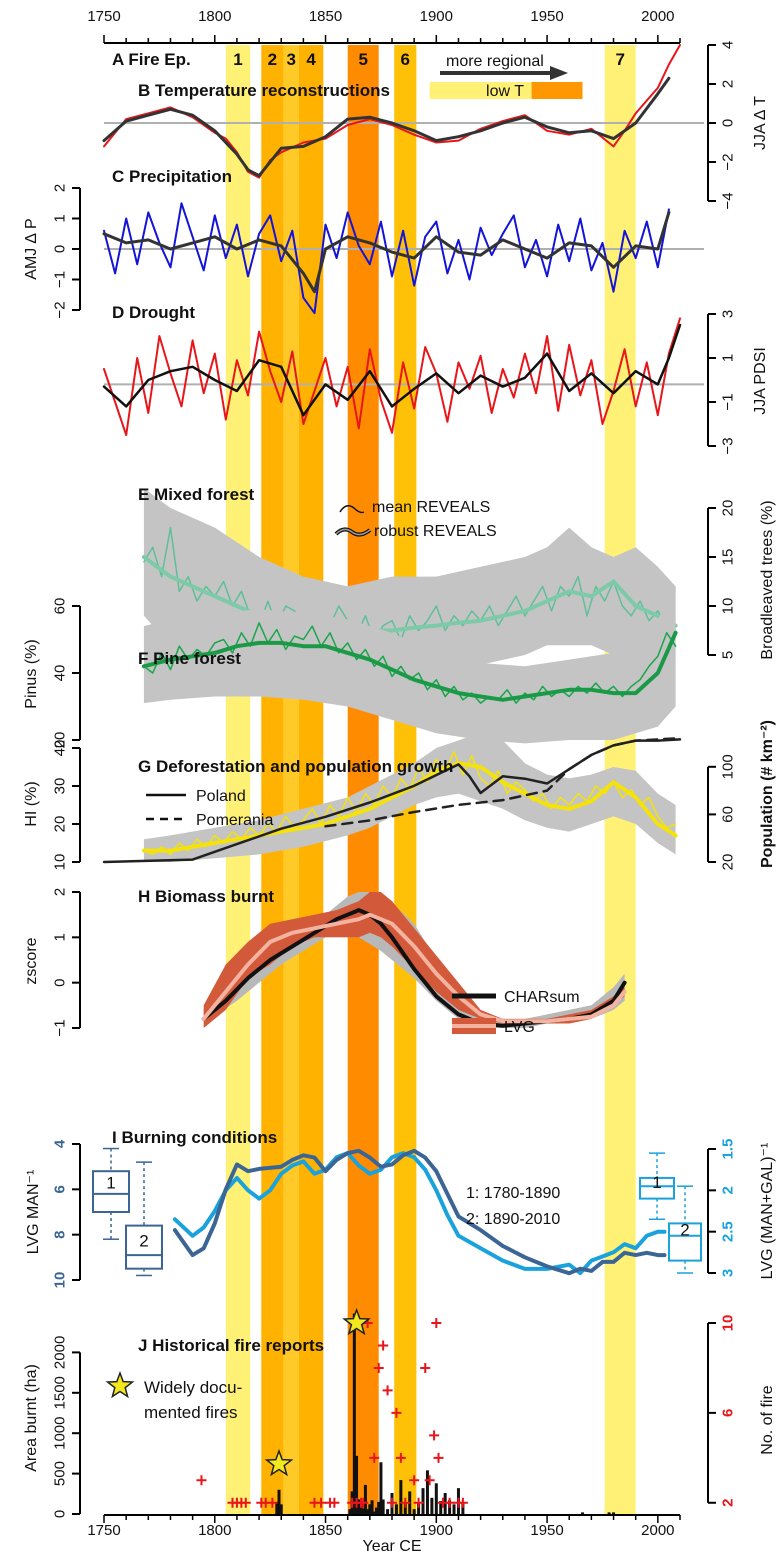 The height and width of the screenshot is (1553, 783). Describe the element at coordinates (728, 314) in the screenshot. I see `y-tick-label: 3` at that location.